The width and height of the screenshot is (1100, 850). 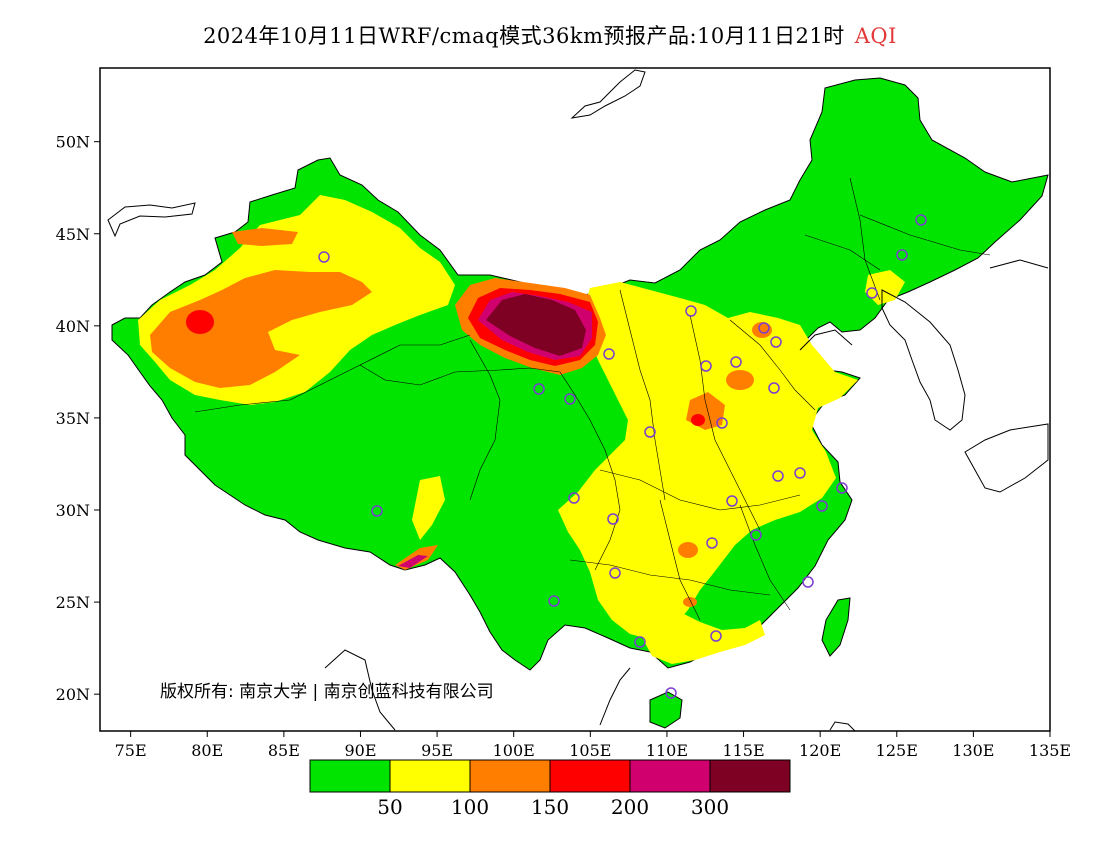 I want to click on aqi-zone-yellow-south, so click(x=701, y=638).